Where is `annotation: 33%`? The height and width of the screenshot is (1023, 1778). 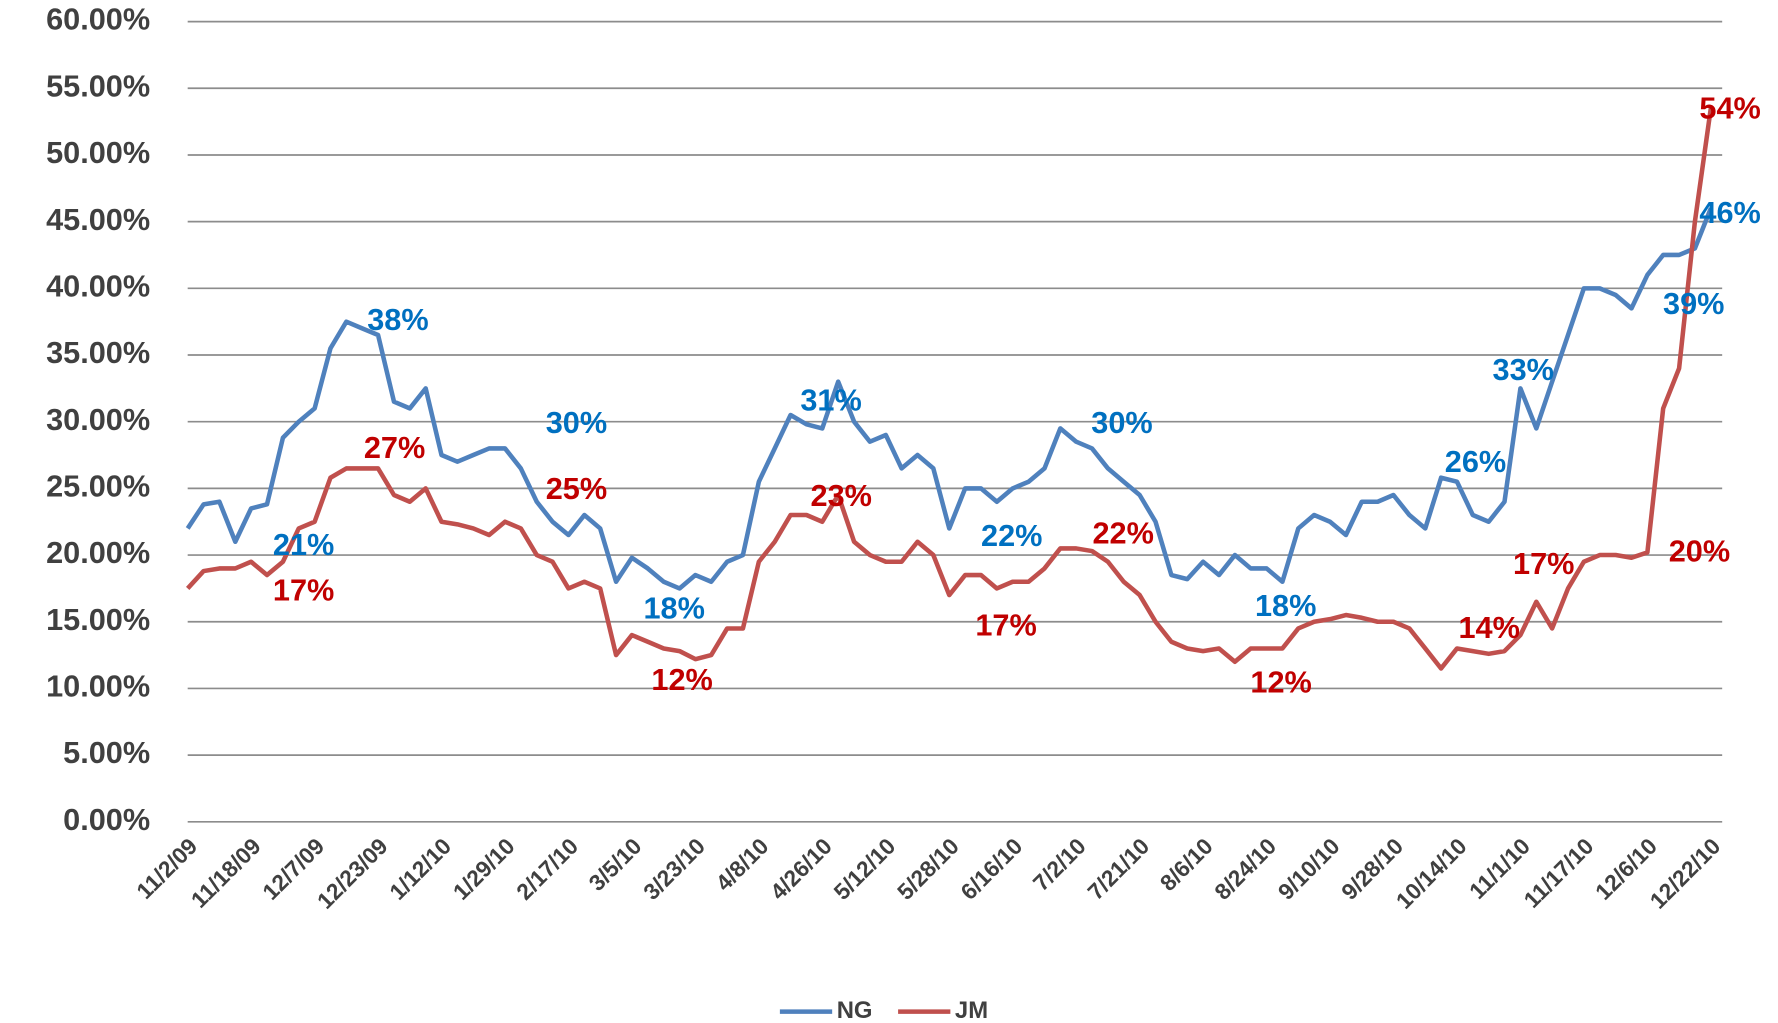
annotation: 33% is located at coordinates (1523, 369).